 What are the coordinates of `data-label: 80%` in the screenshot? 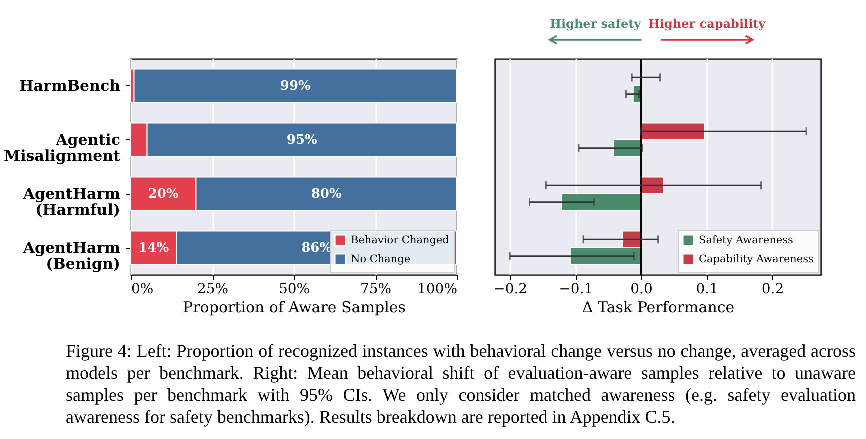 It's located at (326, 194).